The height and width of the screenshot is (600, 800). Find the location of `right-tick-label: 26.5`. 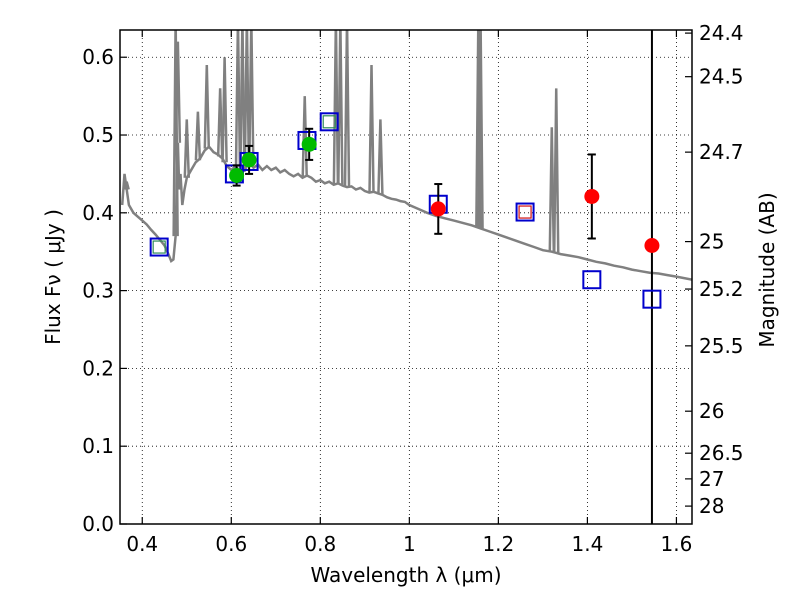

right-tick-label: 26.5 is located at coordinates (721, 453).